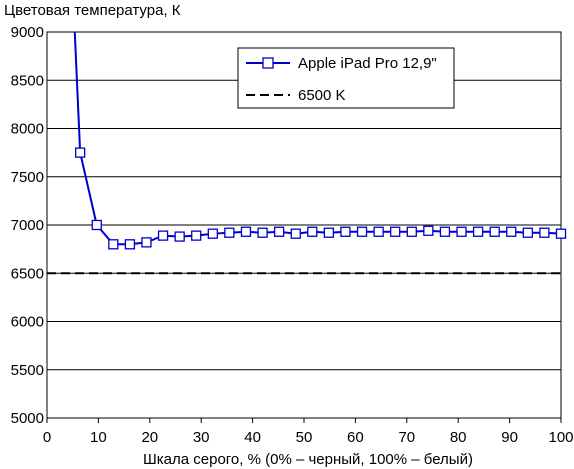  What do you see at coordinates (27, 32) in the screenshot?
I see `y-tick-label: 9000` at bounding box center [27, 32].